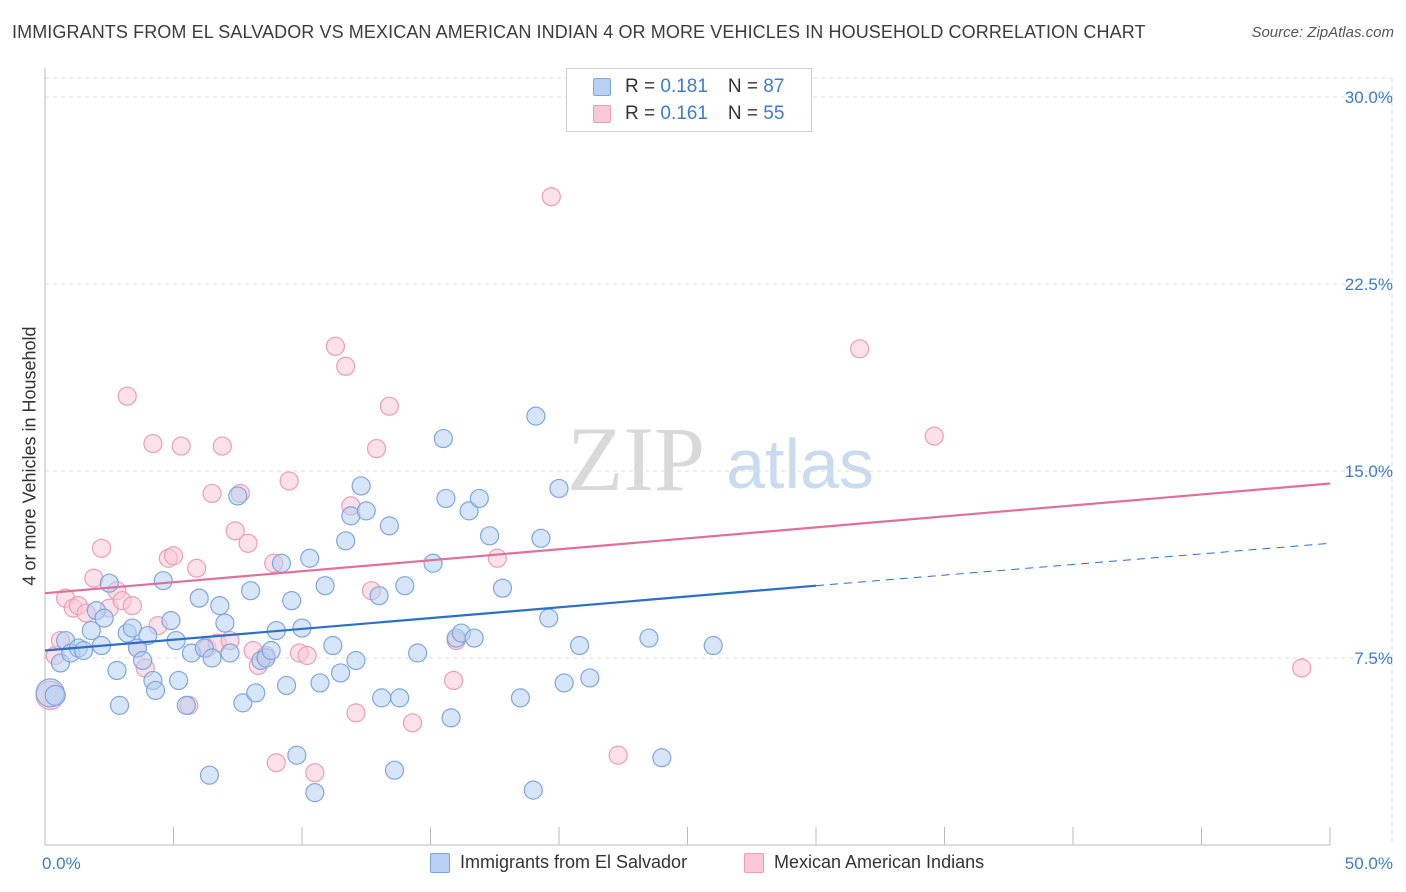  What do you see at coordinates (717, 863) in the screenshot?
I see `x-tick-labels: 0.0% 50.0%` at bounding box center [717, 863].